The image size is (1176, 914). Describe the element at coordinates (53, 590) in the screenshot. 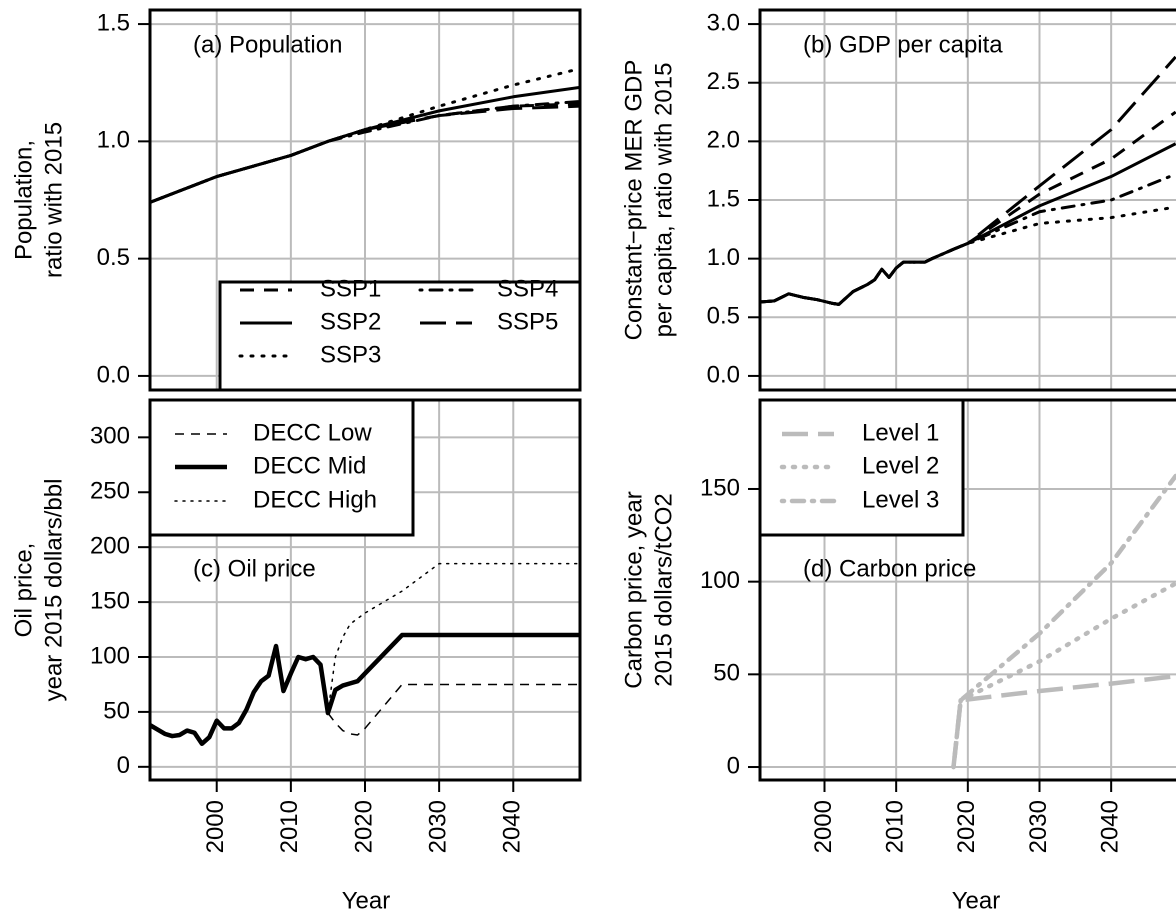

I see `y-axis-label: year 2015 dollars/bbl` at that location.